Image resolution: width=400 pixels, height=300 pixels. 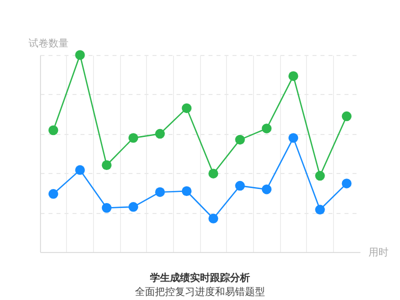 What do you see at coordinates (200, 292) in the screenshot?
I see `text: 全面把控复习进度和易错题型` at bounding box center [200, 292].